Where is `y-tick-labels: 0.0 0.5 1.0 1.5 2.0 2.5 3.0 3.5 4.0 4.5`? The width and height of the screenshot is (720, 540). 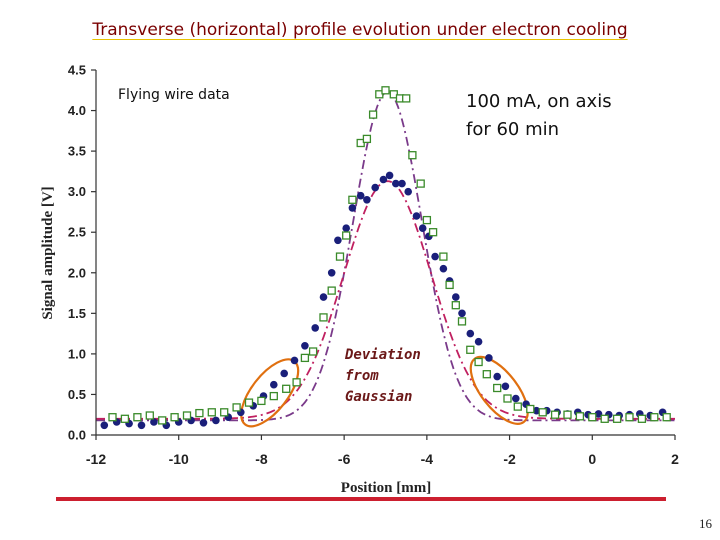 y-tick-labels: 0.0 0.5 1.0 1.5 2.0 2.5 3.0 3.5 4.0 4.5 is located at coordinates (77, 253).